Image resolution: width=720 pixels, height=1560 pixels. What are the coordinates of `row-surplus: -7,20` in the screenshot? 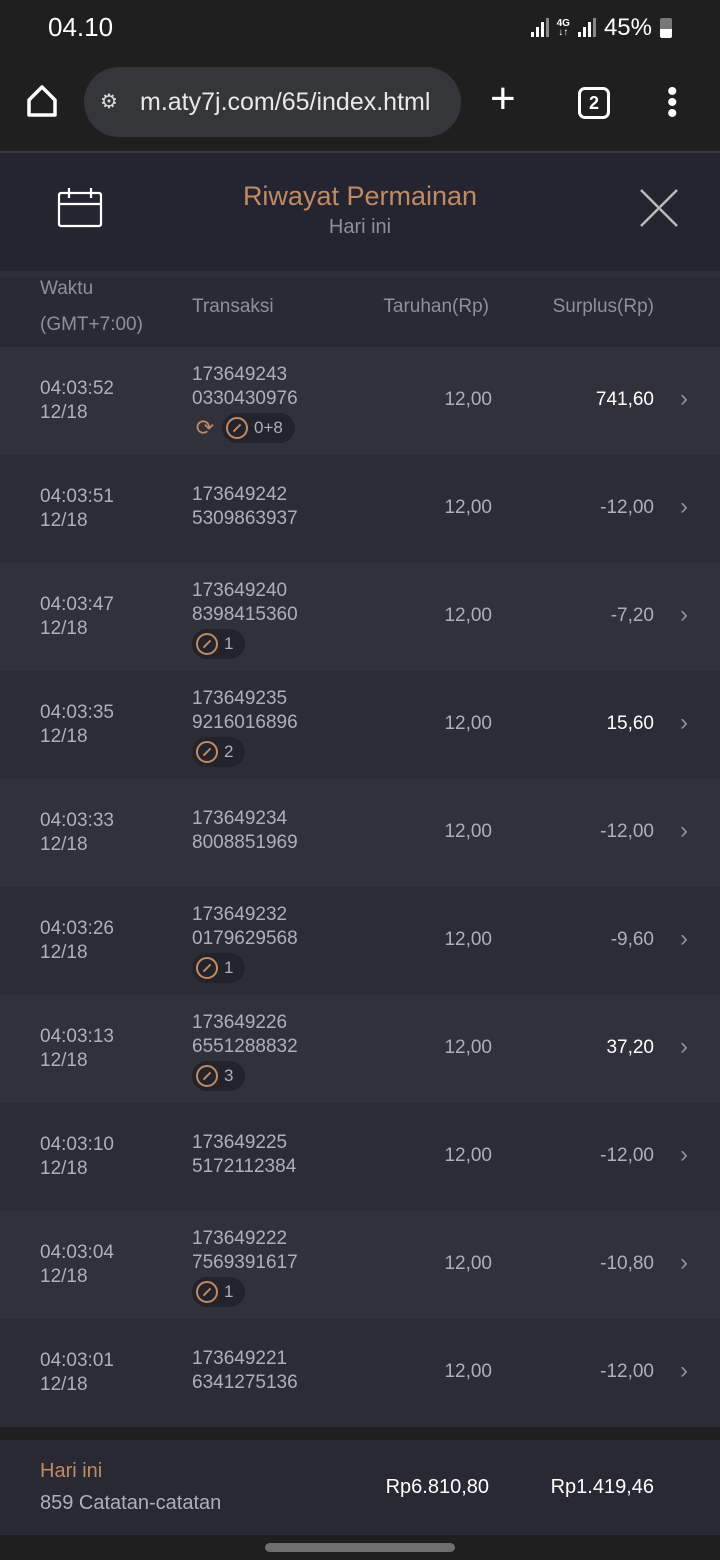 It's located at (632, 615).